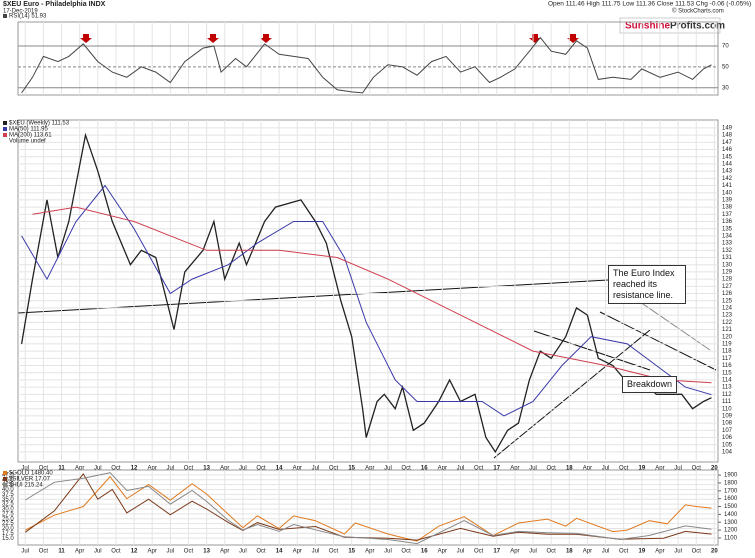  Describe the element at coordinates (725, 88) in the screenshot. I see `y-tick-label: 30` at that location.